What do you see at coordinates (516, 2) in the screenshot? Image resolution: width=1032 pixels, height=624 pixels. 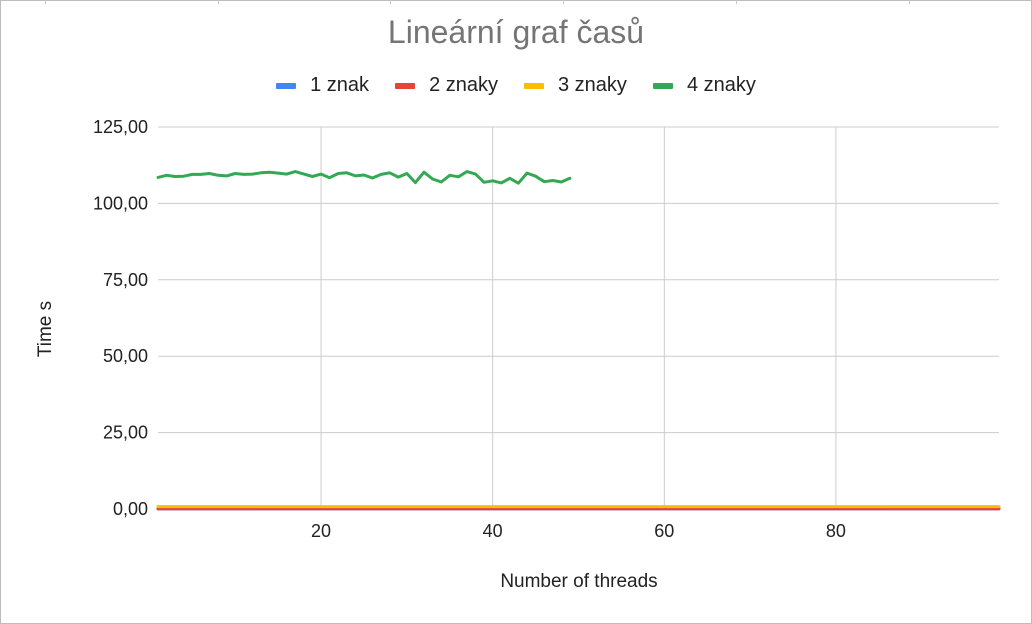 I see `top-edge-marks` at bounding box center [516, 2].